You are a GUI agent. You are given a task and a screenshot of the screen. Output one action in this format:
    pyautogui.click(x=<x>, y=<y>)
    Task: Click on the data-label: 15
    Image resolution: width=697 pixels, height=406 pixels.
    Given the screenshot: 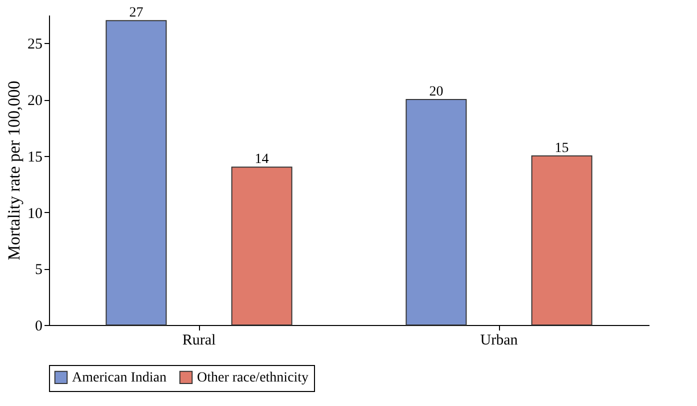 What is the action you would take?
    pyautogui.click(x=561, y=148)
    